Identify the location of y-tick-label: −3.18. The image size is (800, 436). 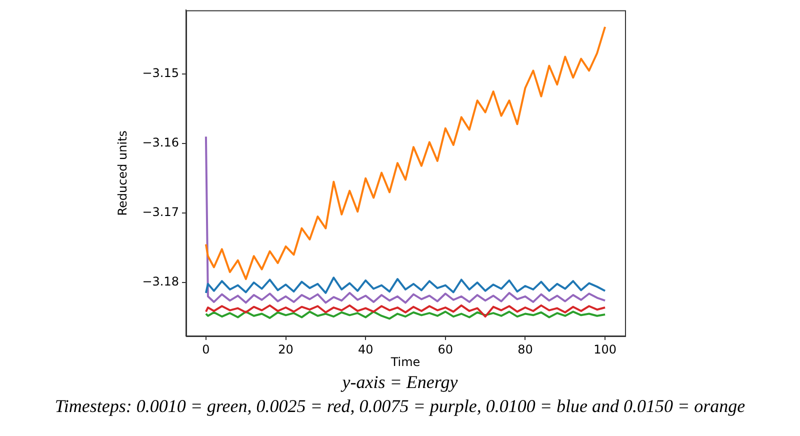
(160, 281).